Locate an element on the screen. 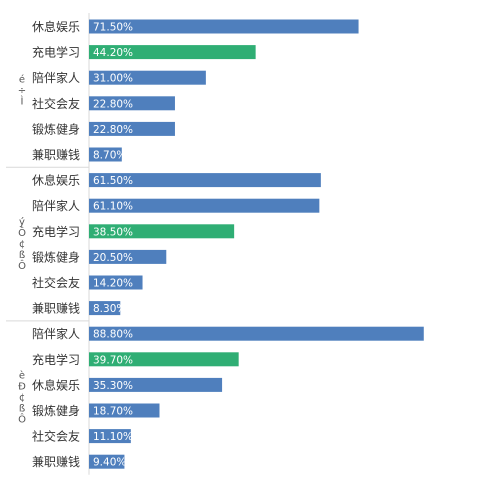 Image resolution: width=480 pixels, height=490 pixels. data-label: 38.50% is located at coordinates (113, 232).